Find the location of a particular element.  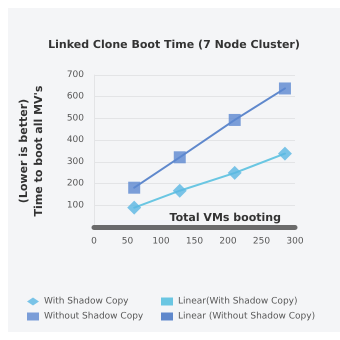

y-axis-title: (Lower is better) Time to boot all MV's is located at coordinates (31, 150).